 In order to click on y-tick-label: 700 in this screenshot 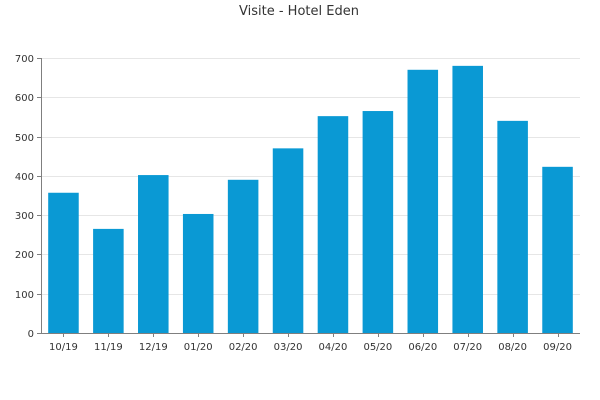, I will do `click(24, 59)`.